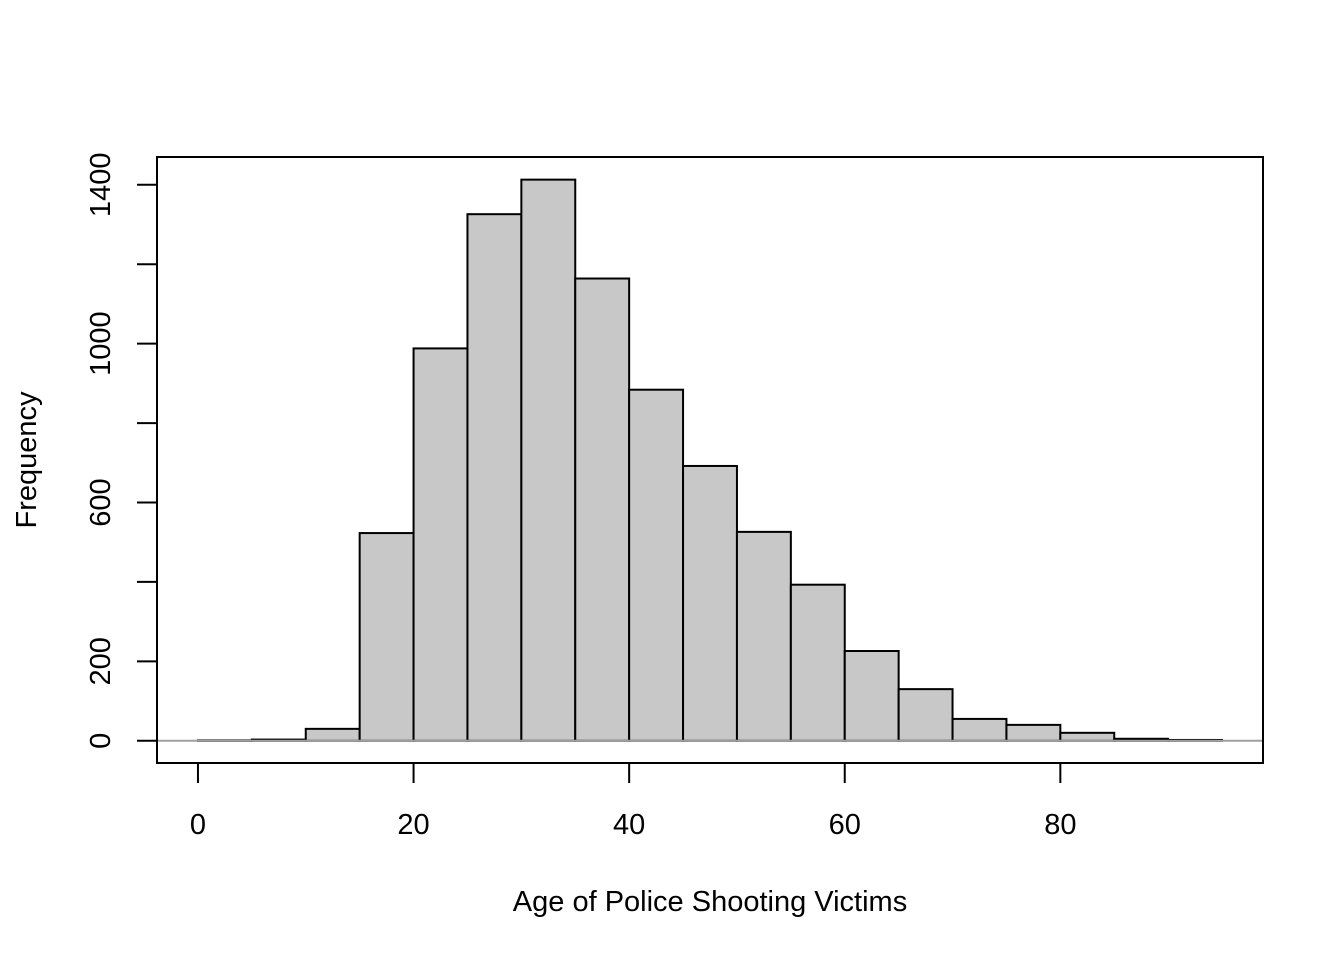  What do you see at coordinates (101, 661) in the screenshot?
I see `y-tick-label: 200` at bounding box center [101, 661].